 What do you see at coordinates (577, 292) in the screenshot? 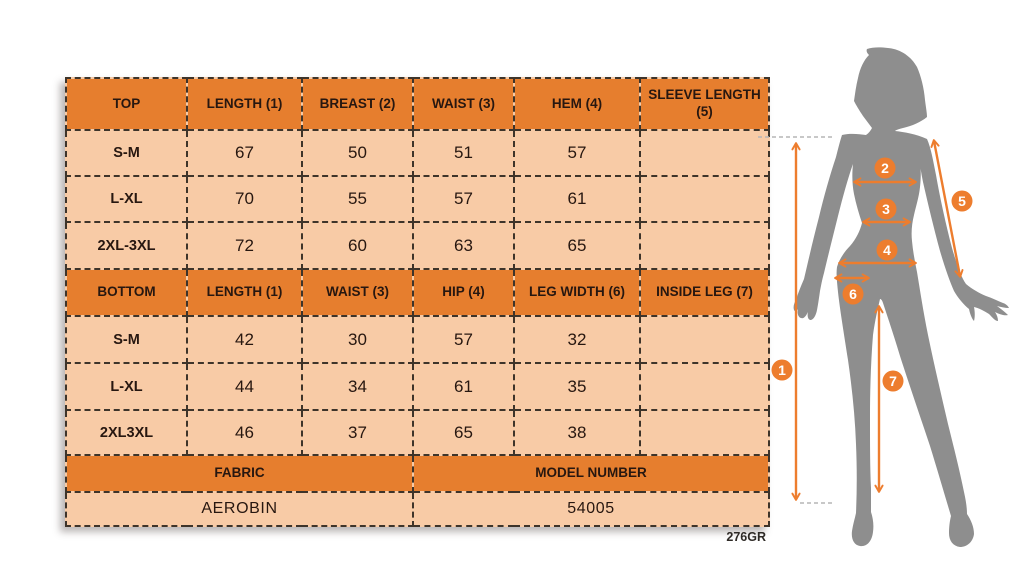
I see `col-header-leg-width: LEG WIDTH (6)` at bounding box center [577, 292].